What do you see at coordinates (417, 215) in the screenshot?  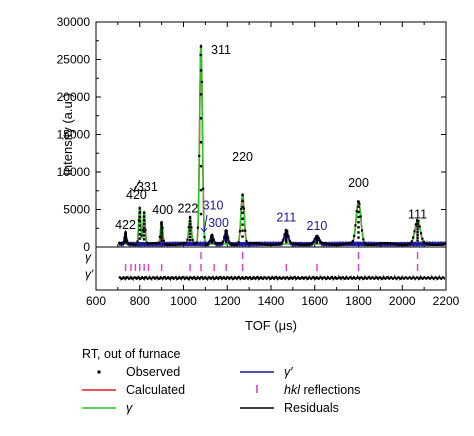 I see `peak-label: 111` at bounding box center [417, 215].